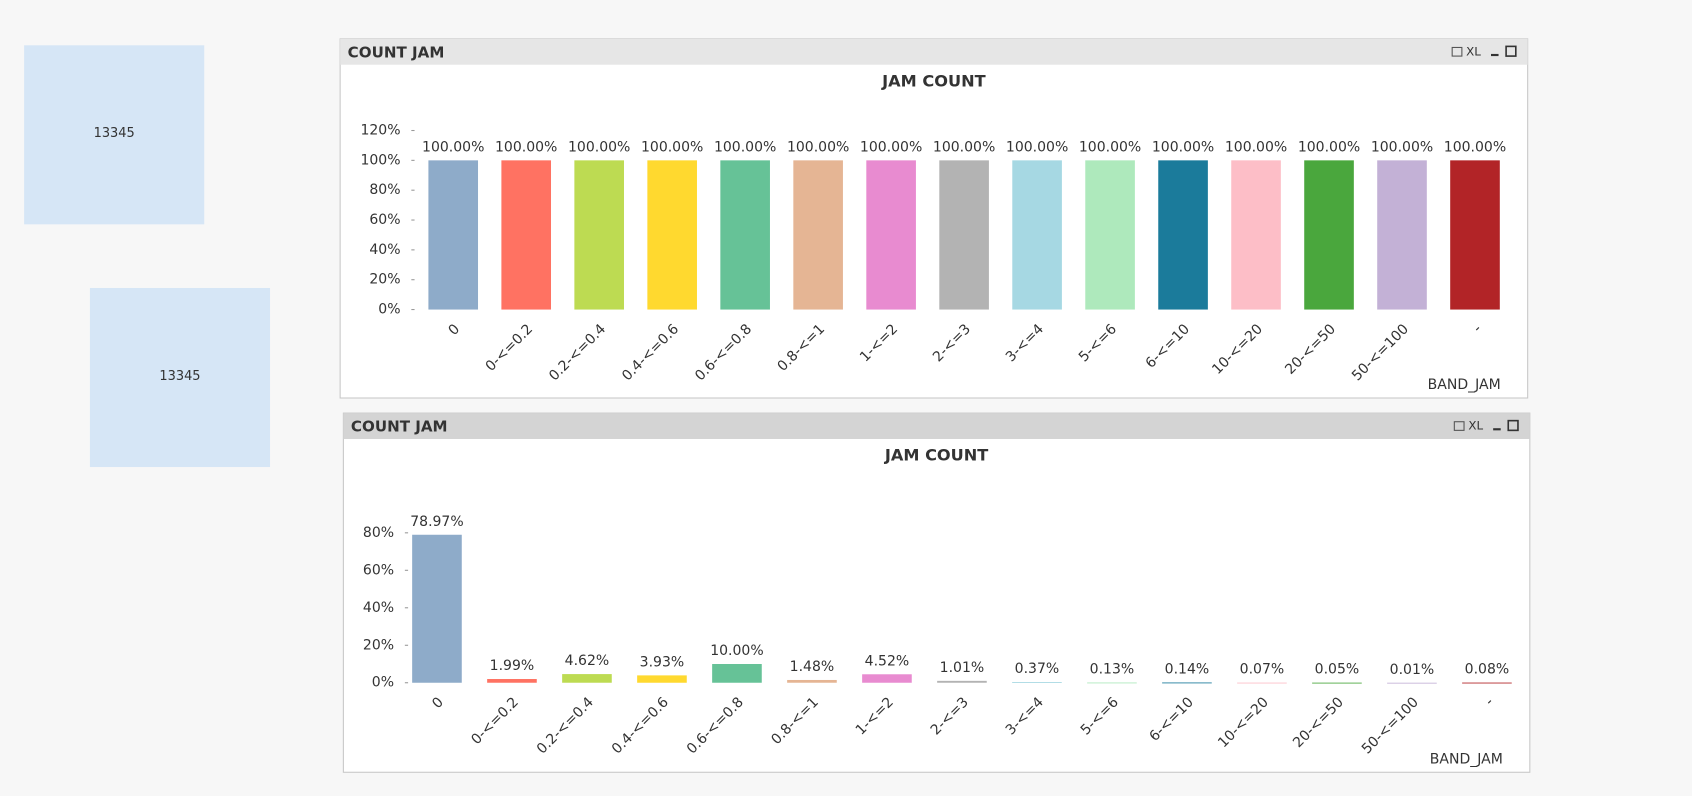 The width and height of the screenshot is (1692, 796). I want to click on value-label: 4.52%, so click(887, 661).